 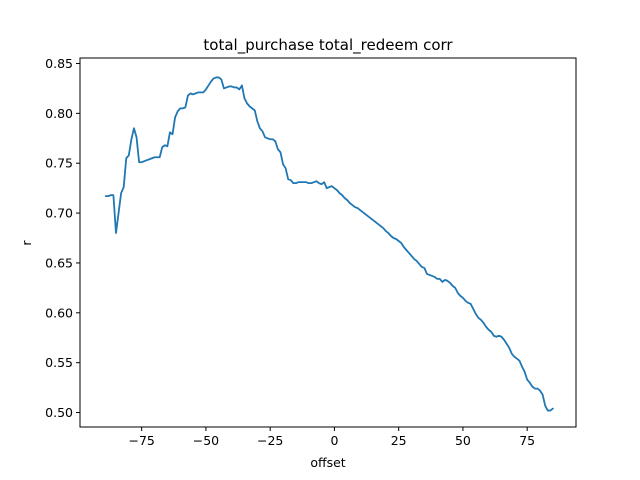 What do you see at coordinates (59, 362) in the screenshot?
I see `y-tick-label: 0.55` at bounding box center [59, 362].